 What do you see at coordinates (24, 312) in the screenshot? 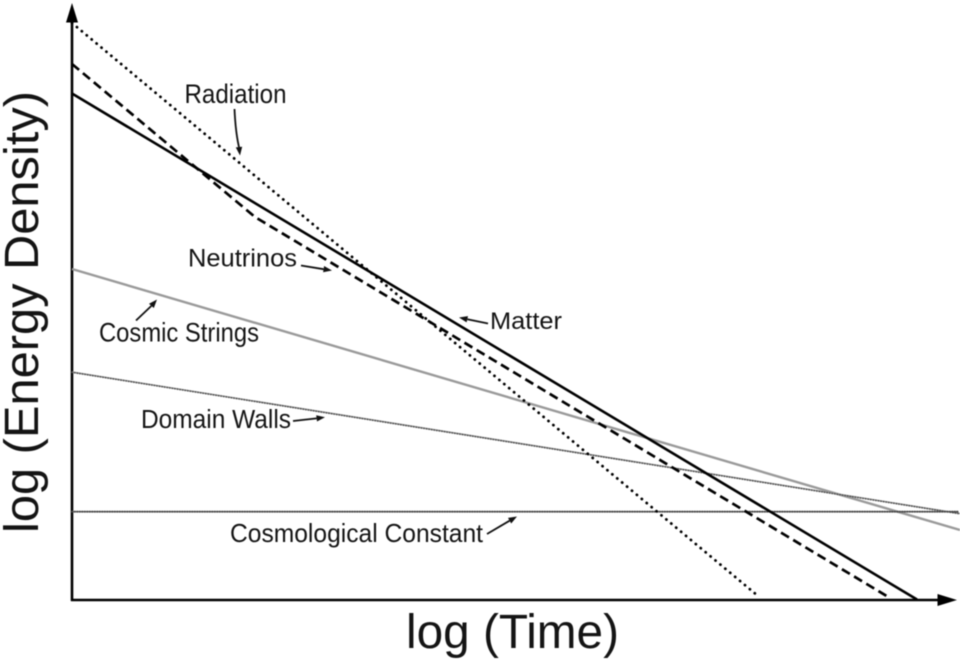
I see `svg-text: log (Energy Density)` at bounding box center [24, 312].